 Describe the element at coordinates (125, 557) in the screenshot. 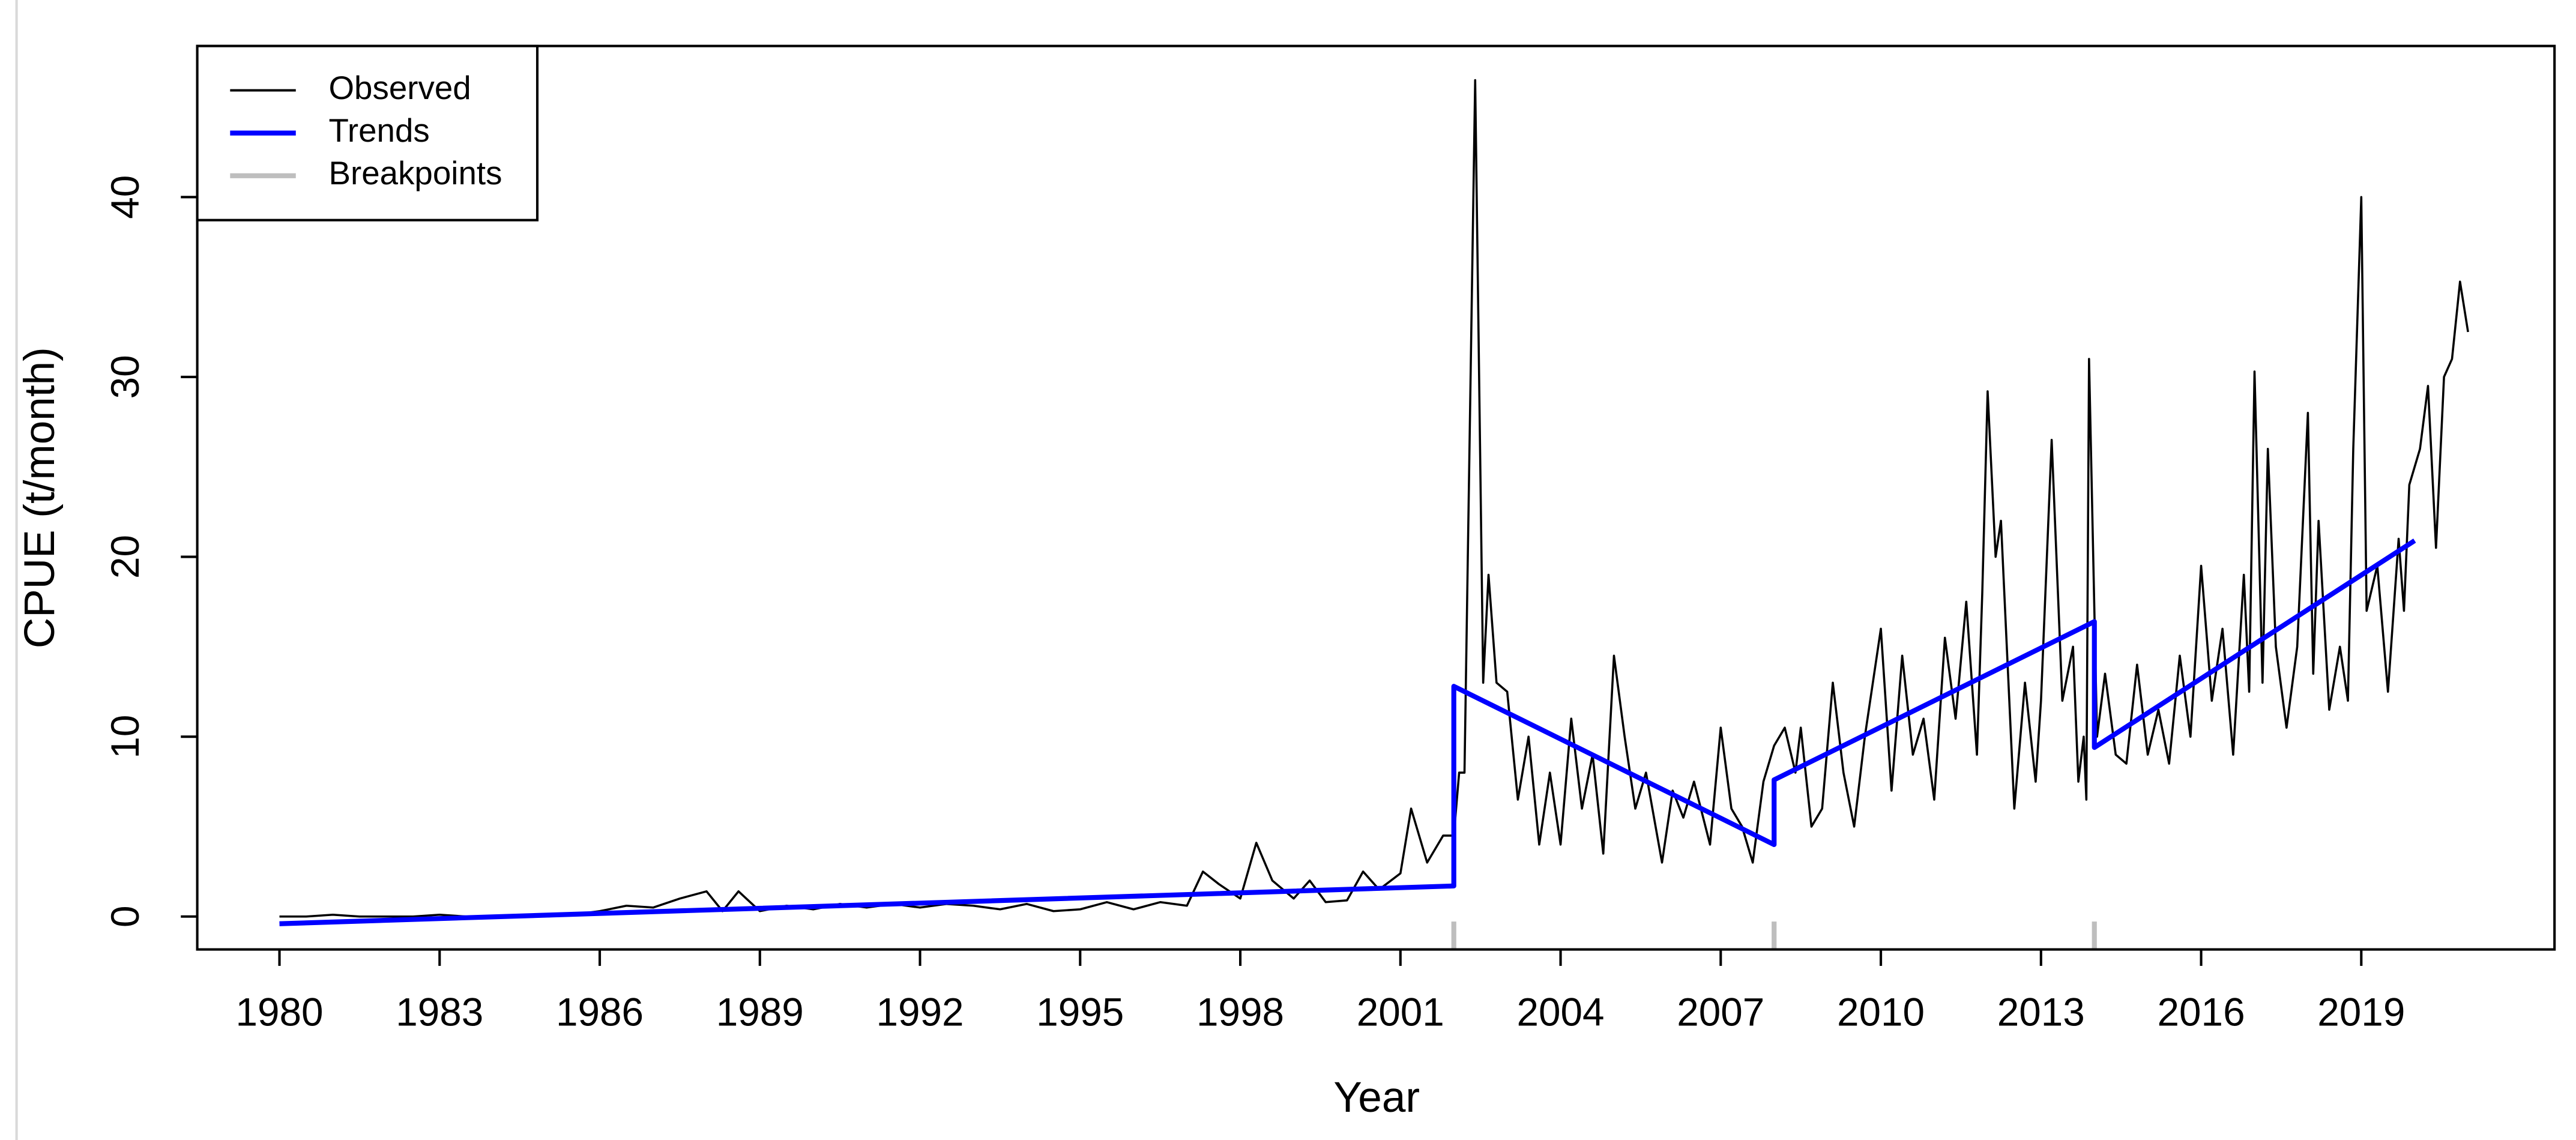

I see `y-tick-label: 20` at that location.